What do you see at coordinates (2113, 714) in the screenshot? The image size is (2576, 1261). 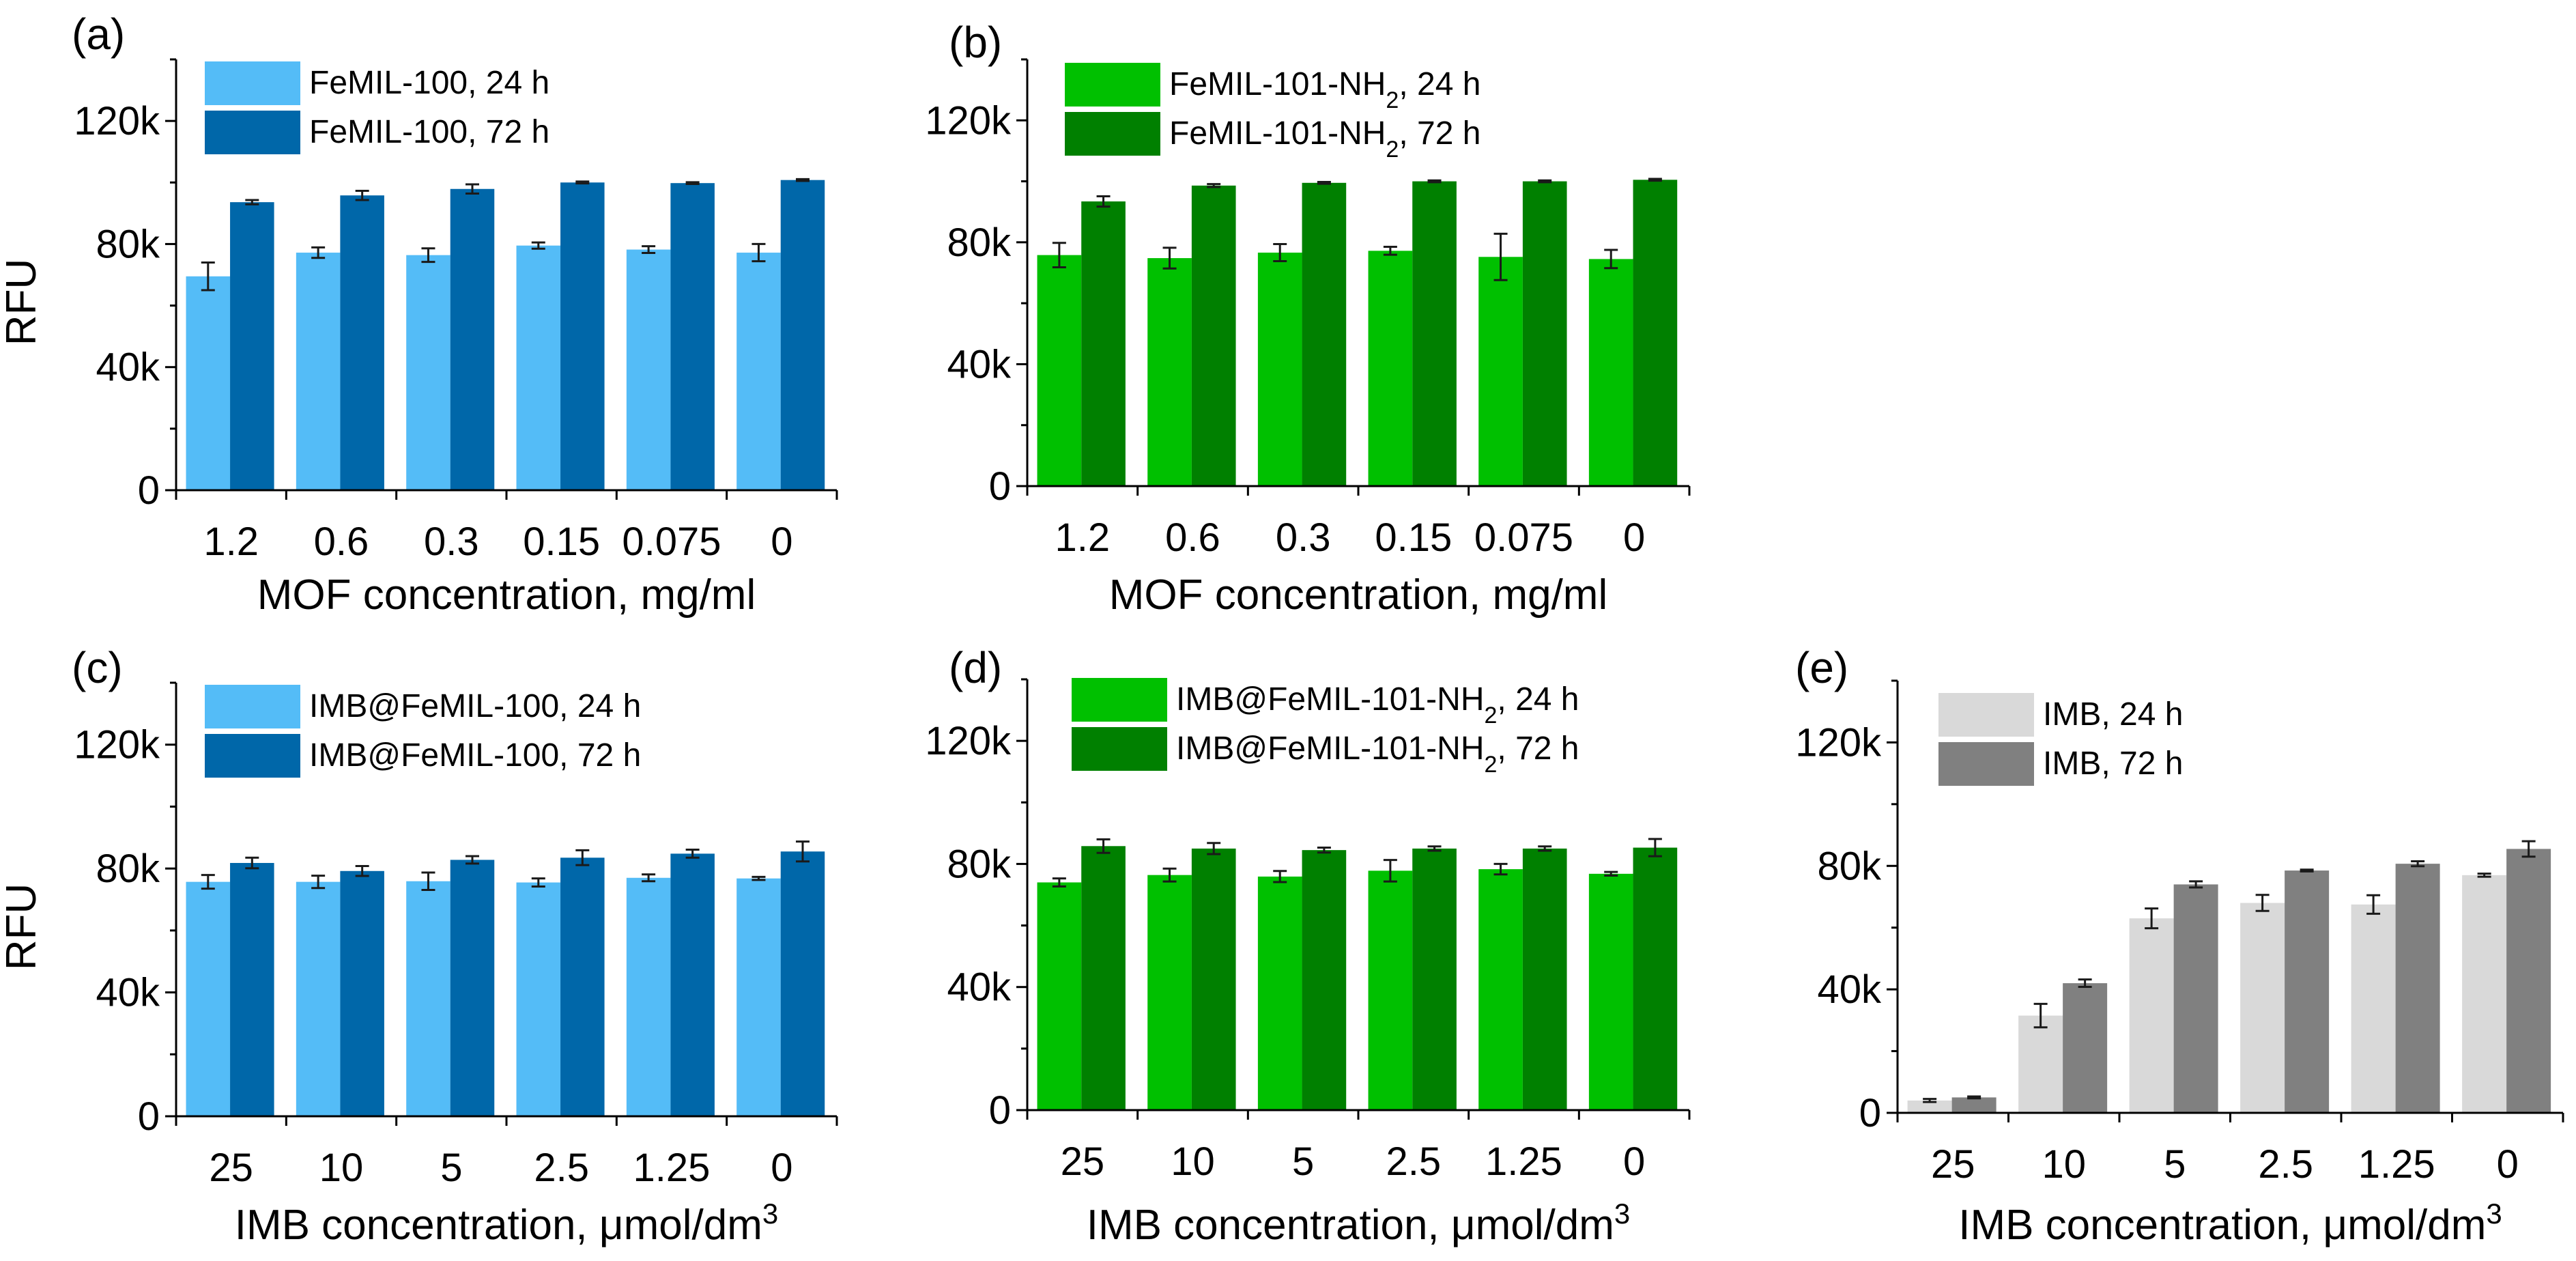 I see `legend-label-4-0: IMB, 24 h` at bounding box center [2113, 714].